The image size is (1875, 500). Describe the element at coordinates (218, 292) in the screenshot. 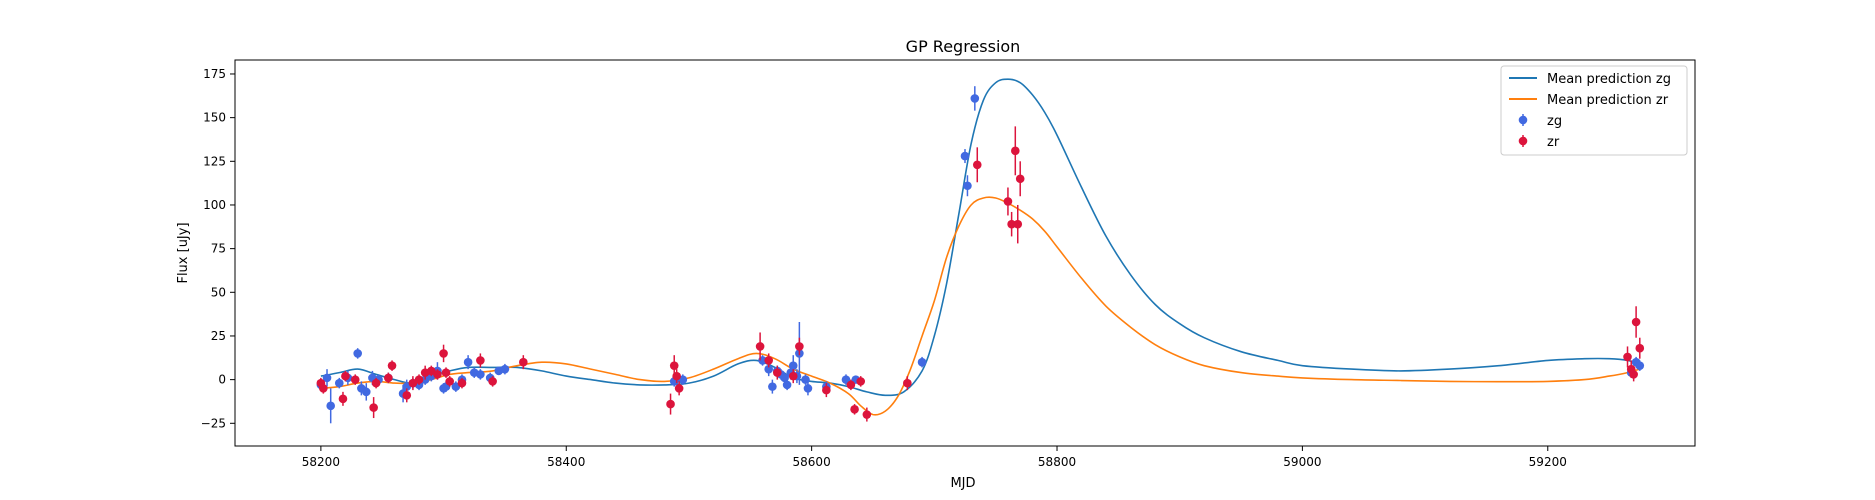

I see `y-tick-label: 50` at that location.